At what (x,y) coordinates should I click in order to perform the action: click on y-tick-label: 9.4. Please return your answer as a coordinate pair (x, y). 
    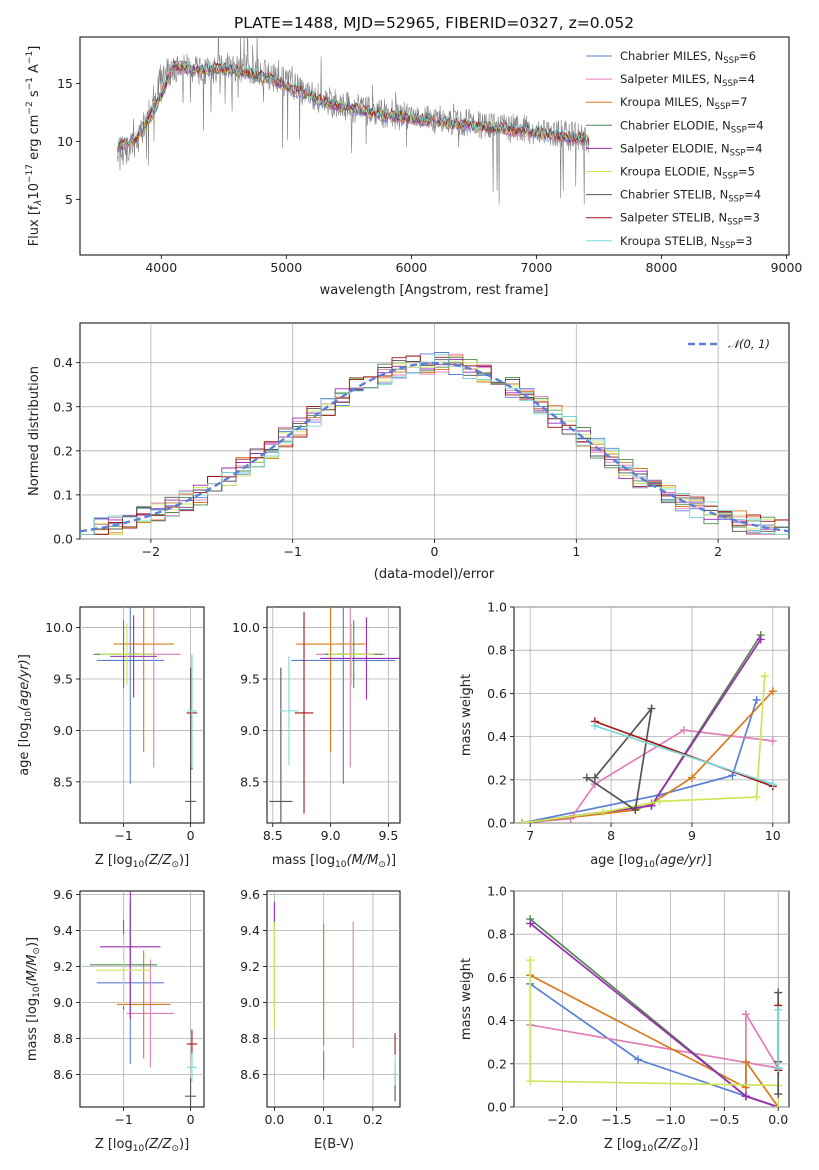
    Looking at the image, I should click on (250, 930).